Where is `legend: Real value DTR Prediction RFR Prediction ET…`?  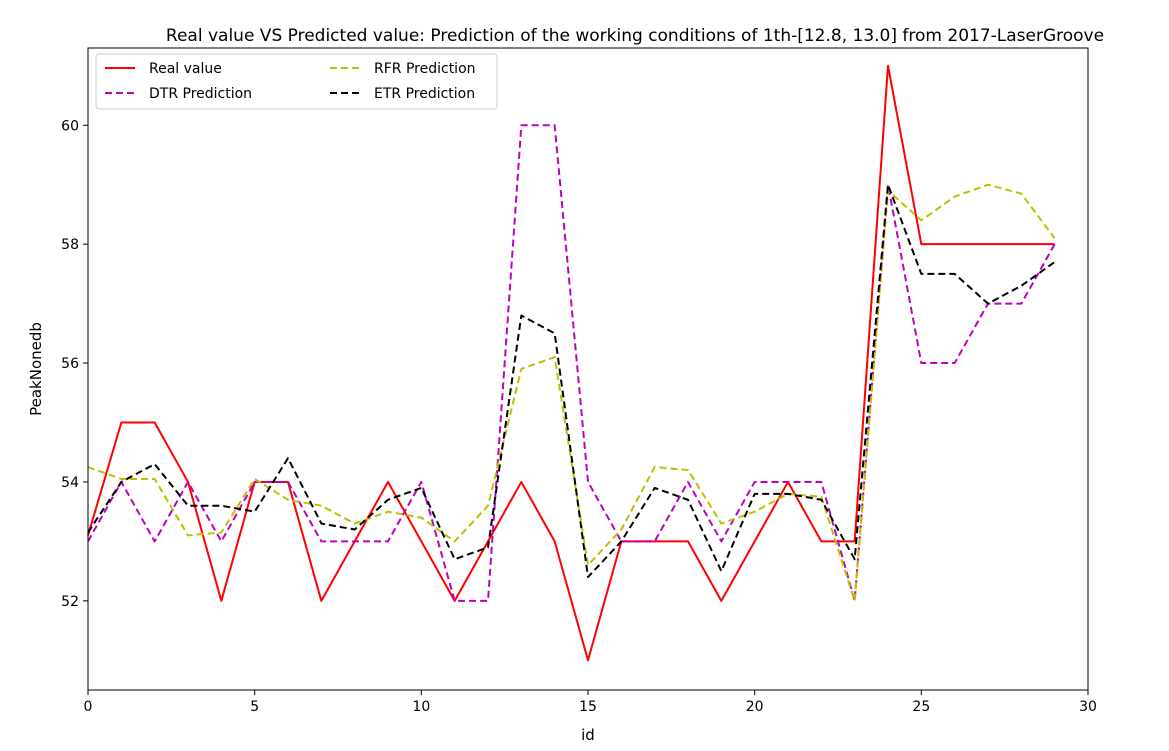 legend: Real value DTR Prediction RFR Prediction ET… is located at coordinates (296, 81).